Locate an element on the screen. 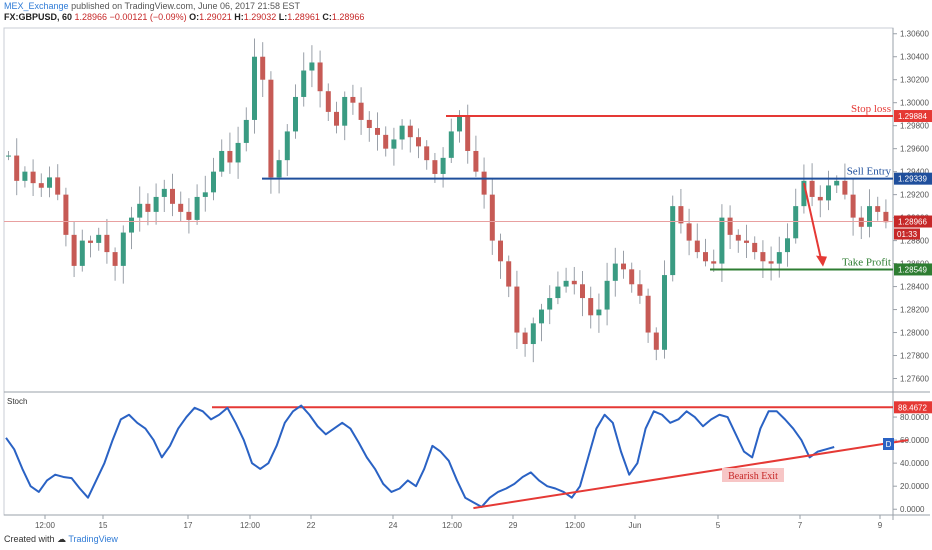 Image resolution: width=932 pixels, height=550 pixels. level-label: Stop loss is located at coordinates (871, 109).